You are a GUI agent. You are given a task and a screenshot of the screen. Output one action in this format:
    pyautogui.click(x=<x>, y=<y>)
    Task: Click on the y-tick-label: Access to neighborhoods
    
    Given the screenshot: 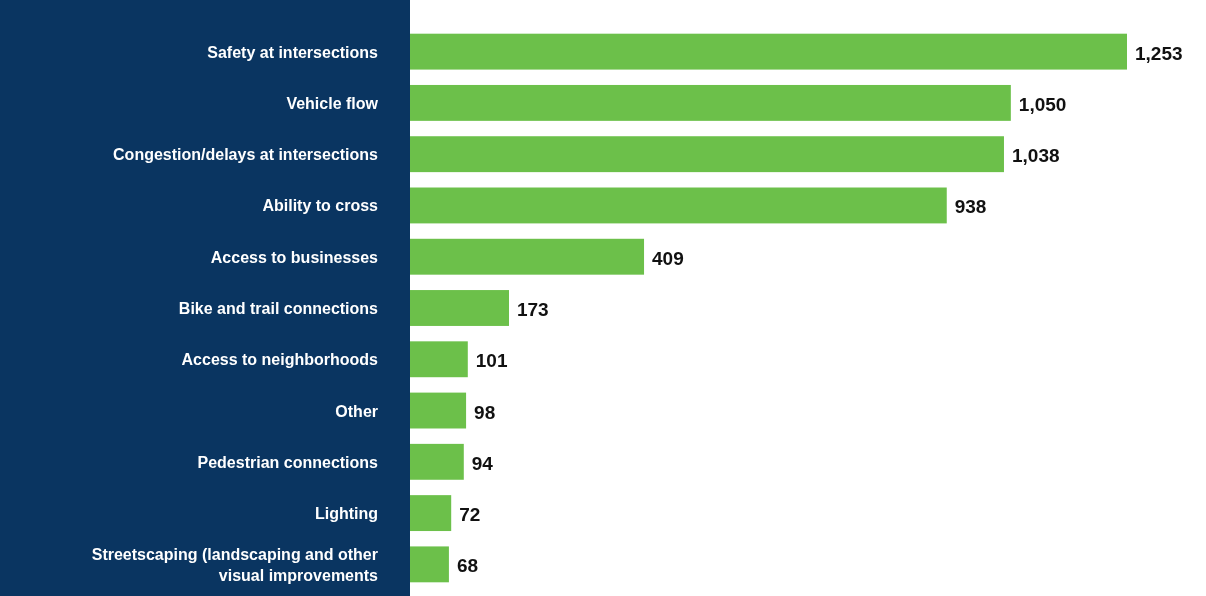 What is the action you would take?
    pyautogui.click(x=280, y=360)
    